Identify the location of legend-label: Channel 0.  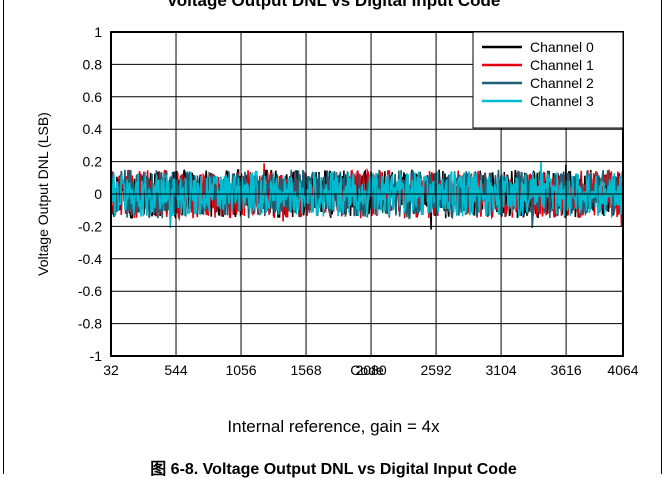
(562, 47).